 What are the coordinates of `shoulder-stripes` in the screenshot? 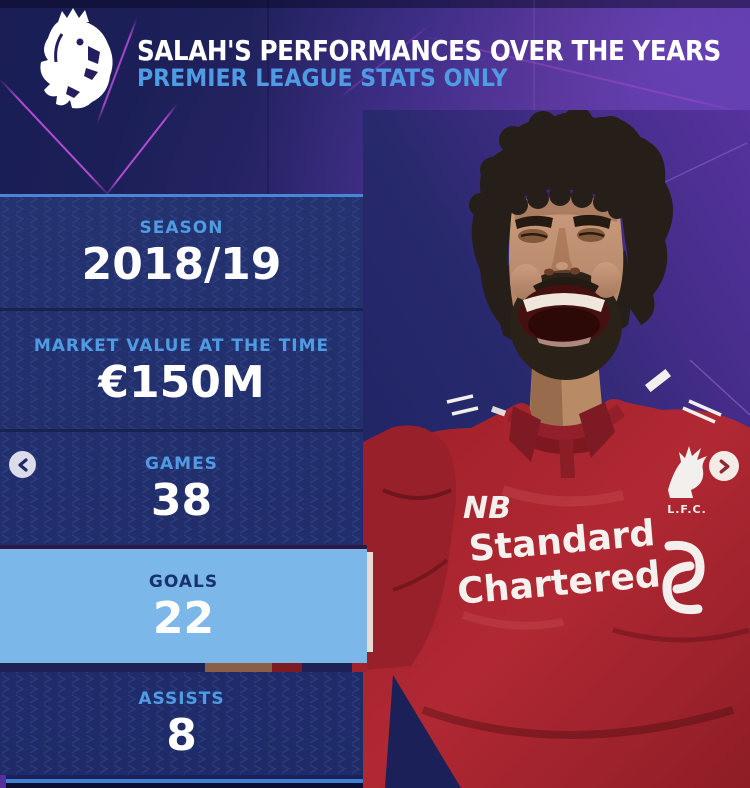 It's located at (584, 409).